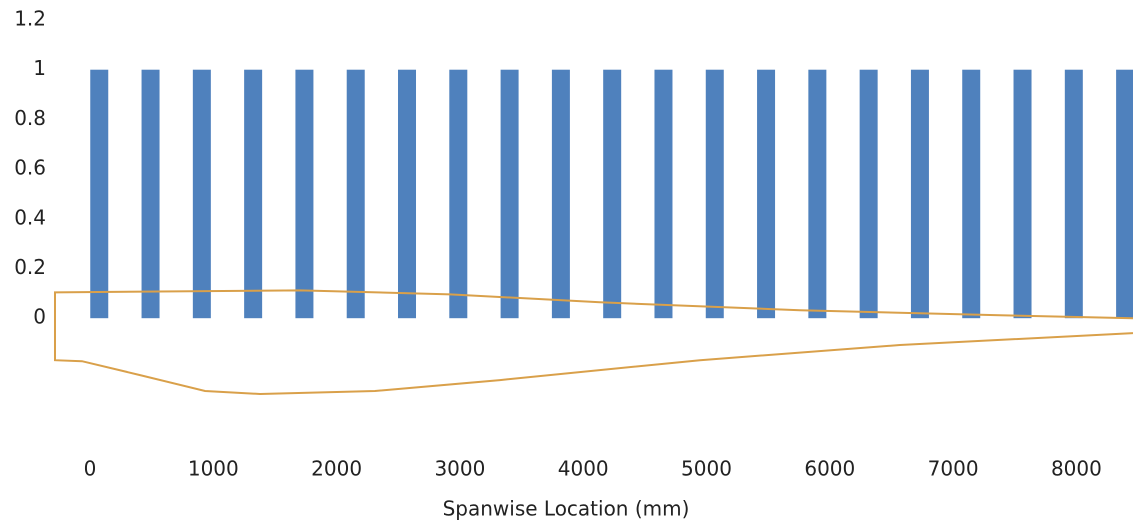 The image size is (1133, 529). What do you see at coordinates (30, 217) in the screenshot?
I see `y-tick-label: 0.4` at bounding box center [30, 217].